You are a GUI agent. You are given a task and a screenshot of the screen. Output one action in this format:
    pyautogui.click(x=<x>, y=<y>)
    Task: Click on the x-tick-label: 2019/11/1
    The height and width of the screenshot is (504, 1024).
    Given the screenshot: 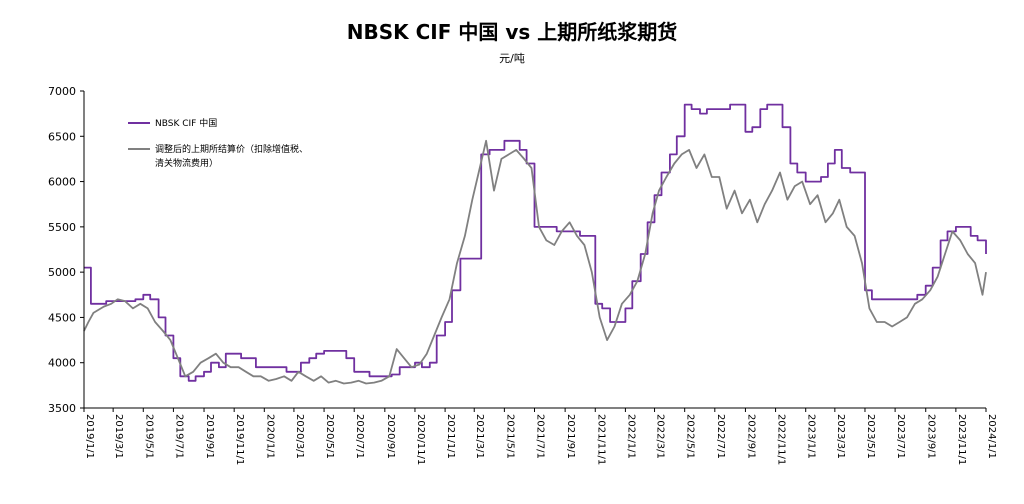 What is the action you would take?
    pyautogui.click(x=239, y=439)
    